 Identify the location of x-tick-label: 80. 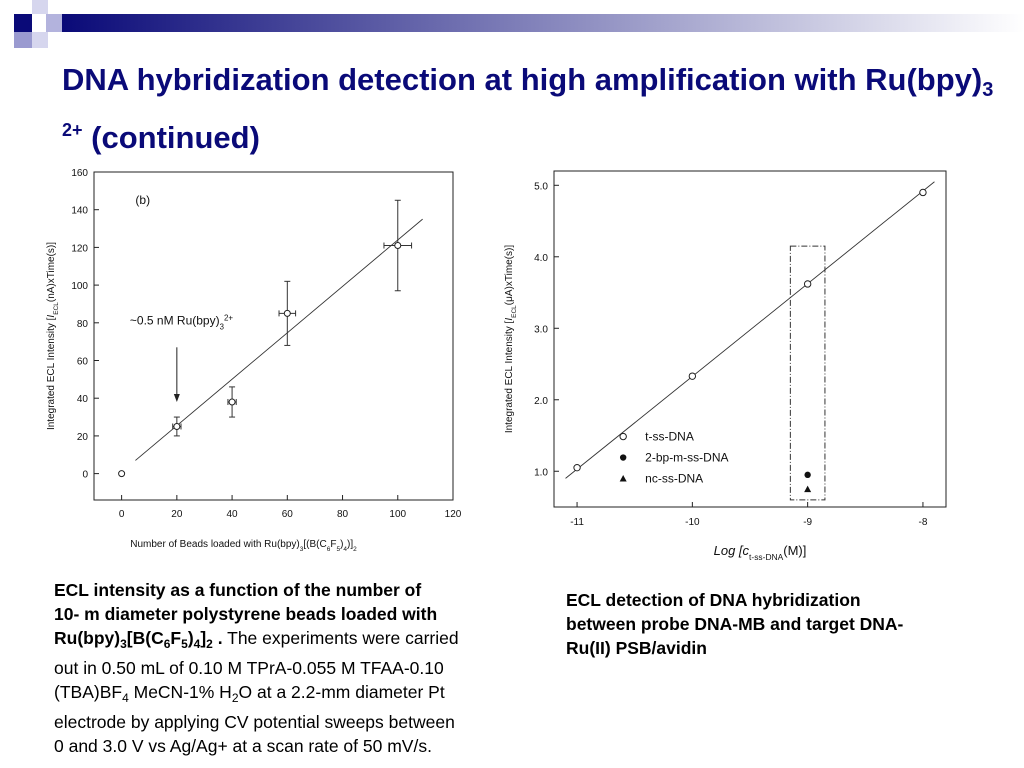
(343, 514).